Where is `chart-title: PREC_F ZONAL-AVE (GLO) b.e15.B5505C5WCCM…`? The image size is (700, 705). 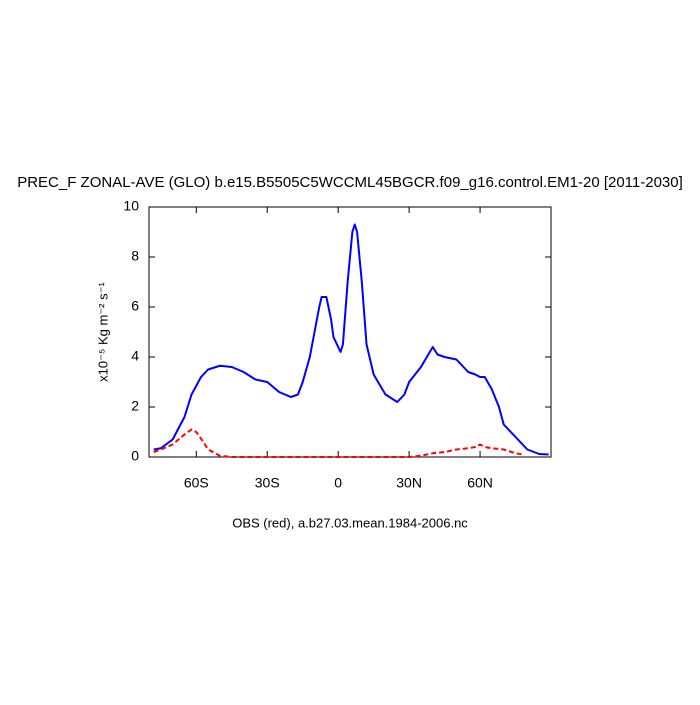 chart-title: PREC_F ZONAL-AVE (GLO) b.e15.B5505C5WCCM… is located at coordinates (350, 182).